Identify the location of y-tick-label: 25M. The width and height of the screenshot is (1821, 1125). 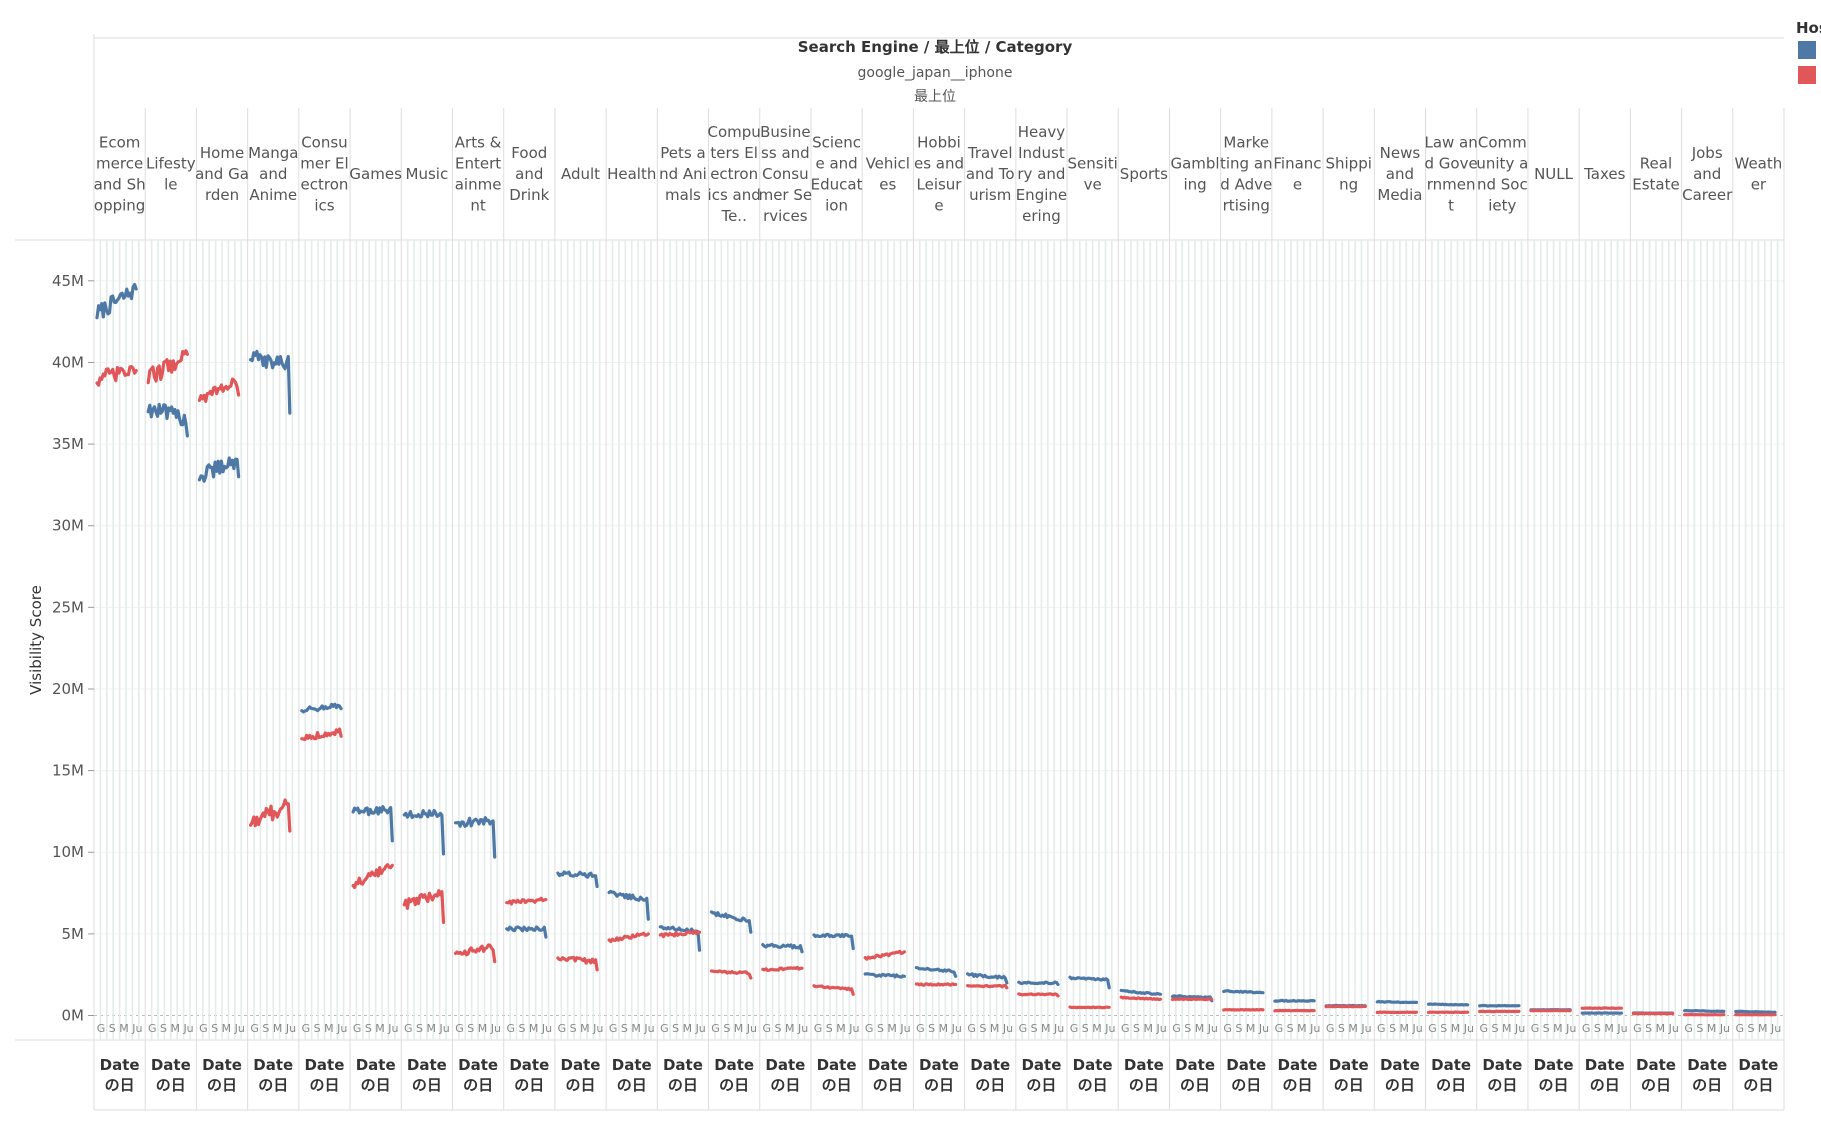
(68, 607).